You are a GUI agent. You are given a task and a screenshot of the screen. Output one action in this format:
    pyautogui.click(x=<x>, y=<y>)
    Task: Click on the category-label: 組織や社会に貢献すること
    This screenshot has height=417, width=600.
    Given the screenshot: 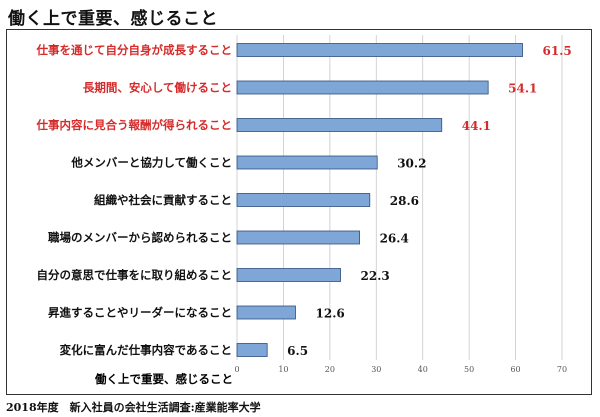 What is the action you would take?
    pyautogui.click(x=163, y=200)
    